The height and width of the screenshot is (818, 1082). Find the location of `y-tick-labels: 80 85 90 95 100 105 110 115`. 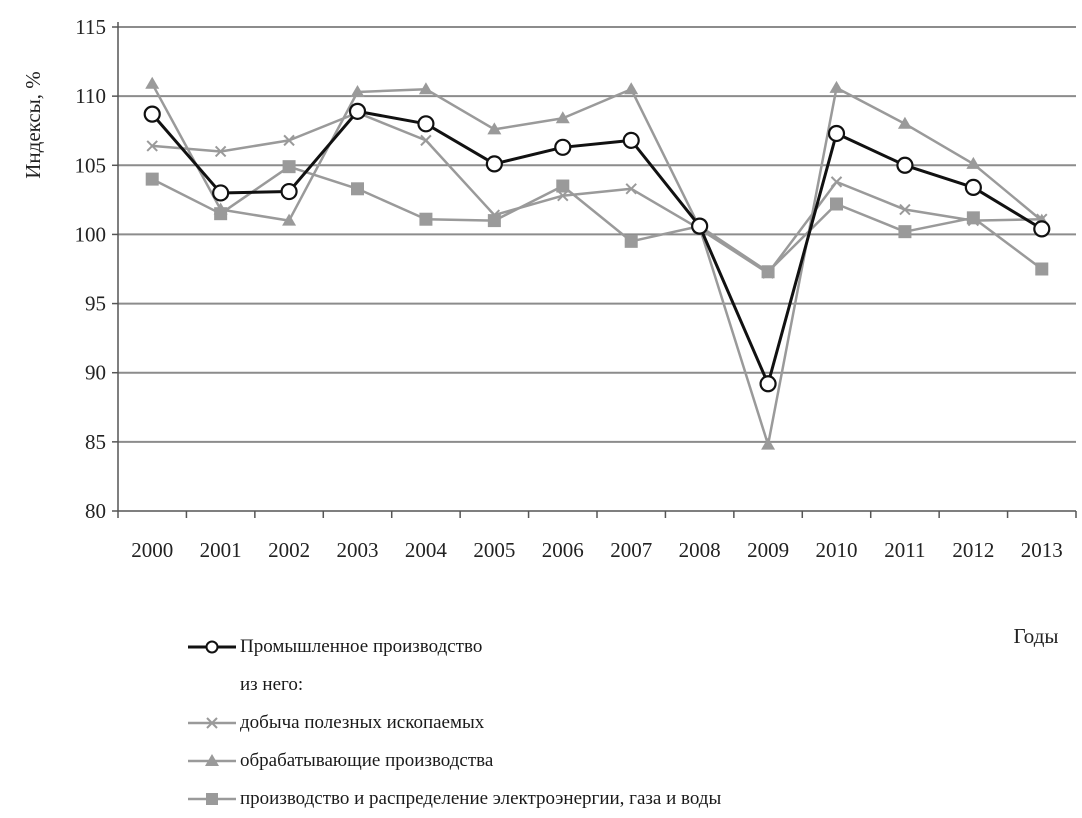

y-tick-labels: 80 85 90 95 100 105 110 115 is located at coordinates (91, 269).